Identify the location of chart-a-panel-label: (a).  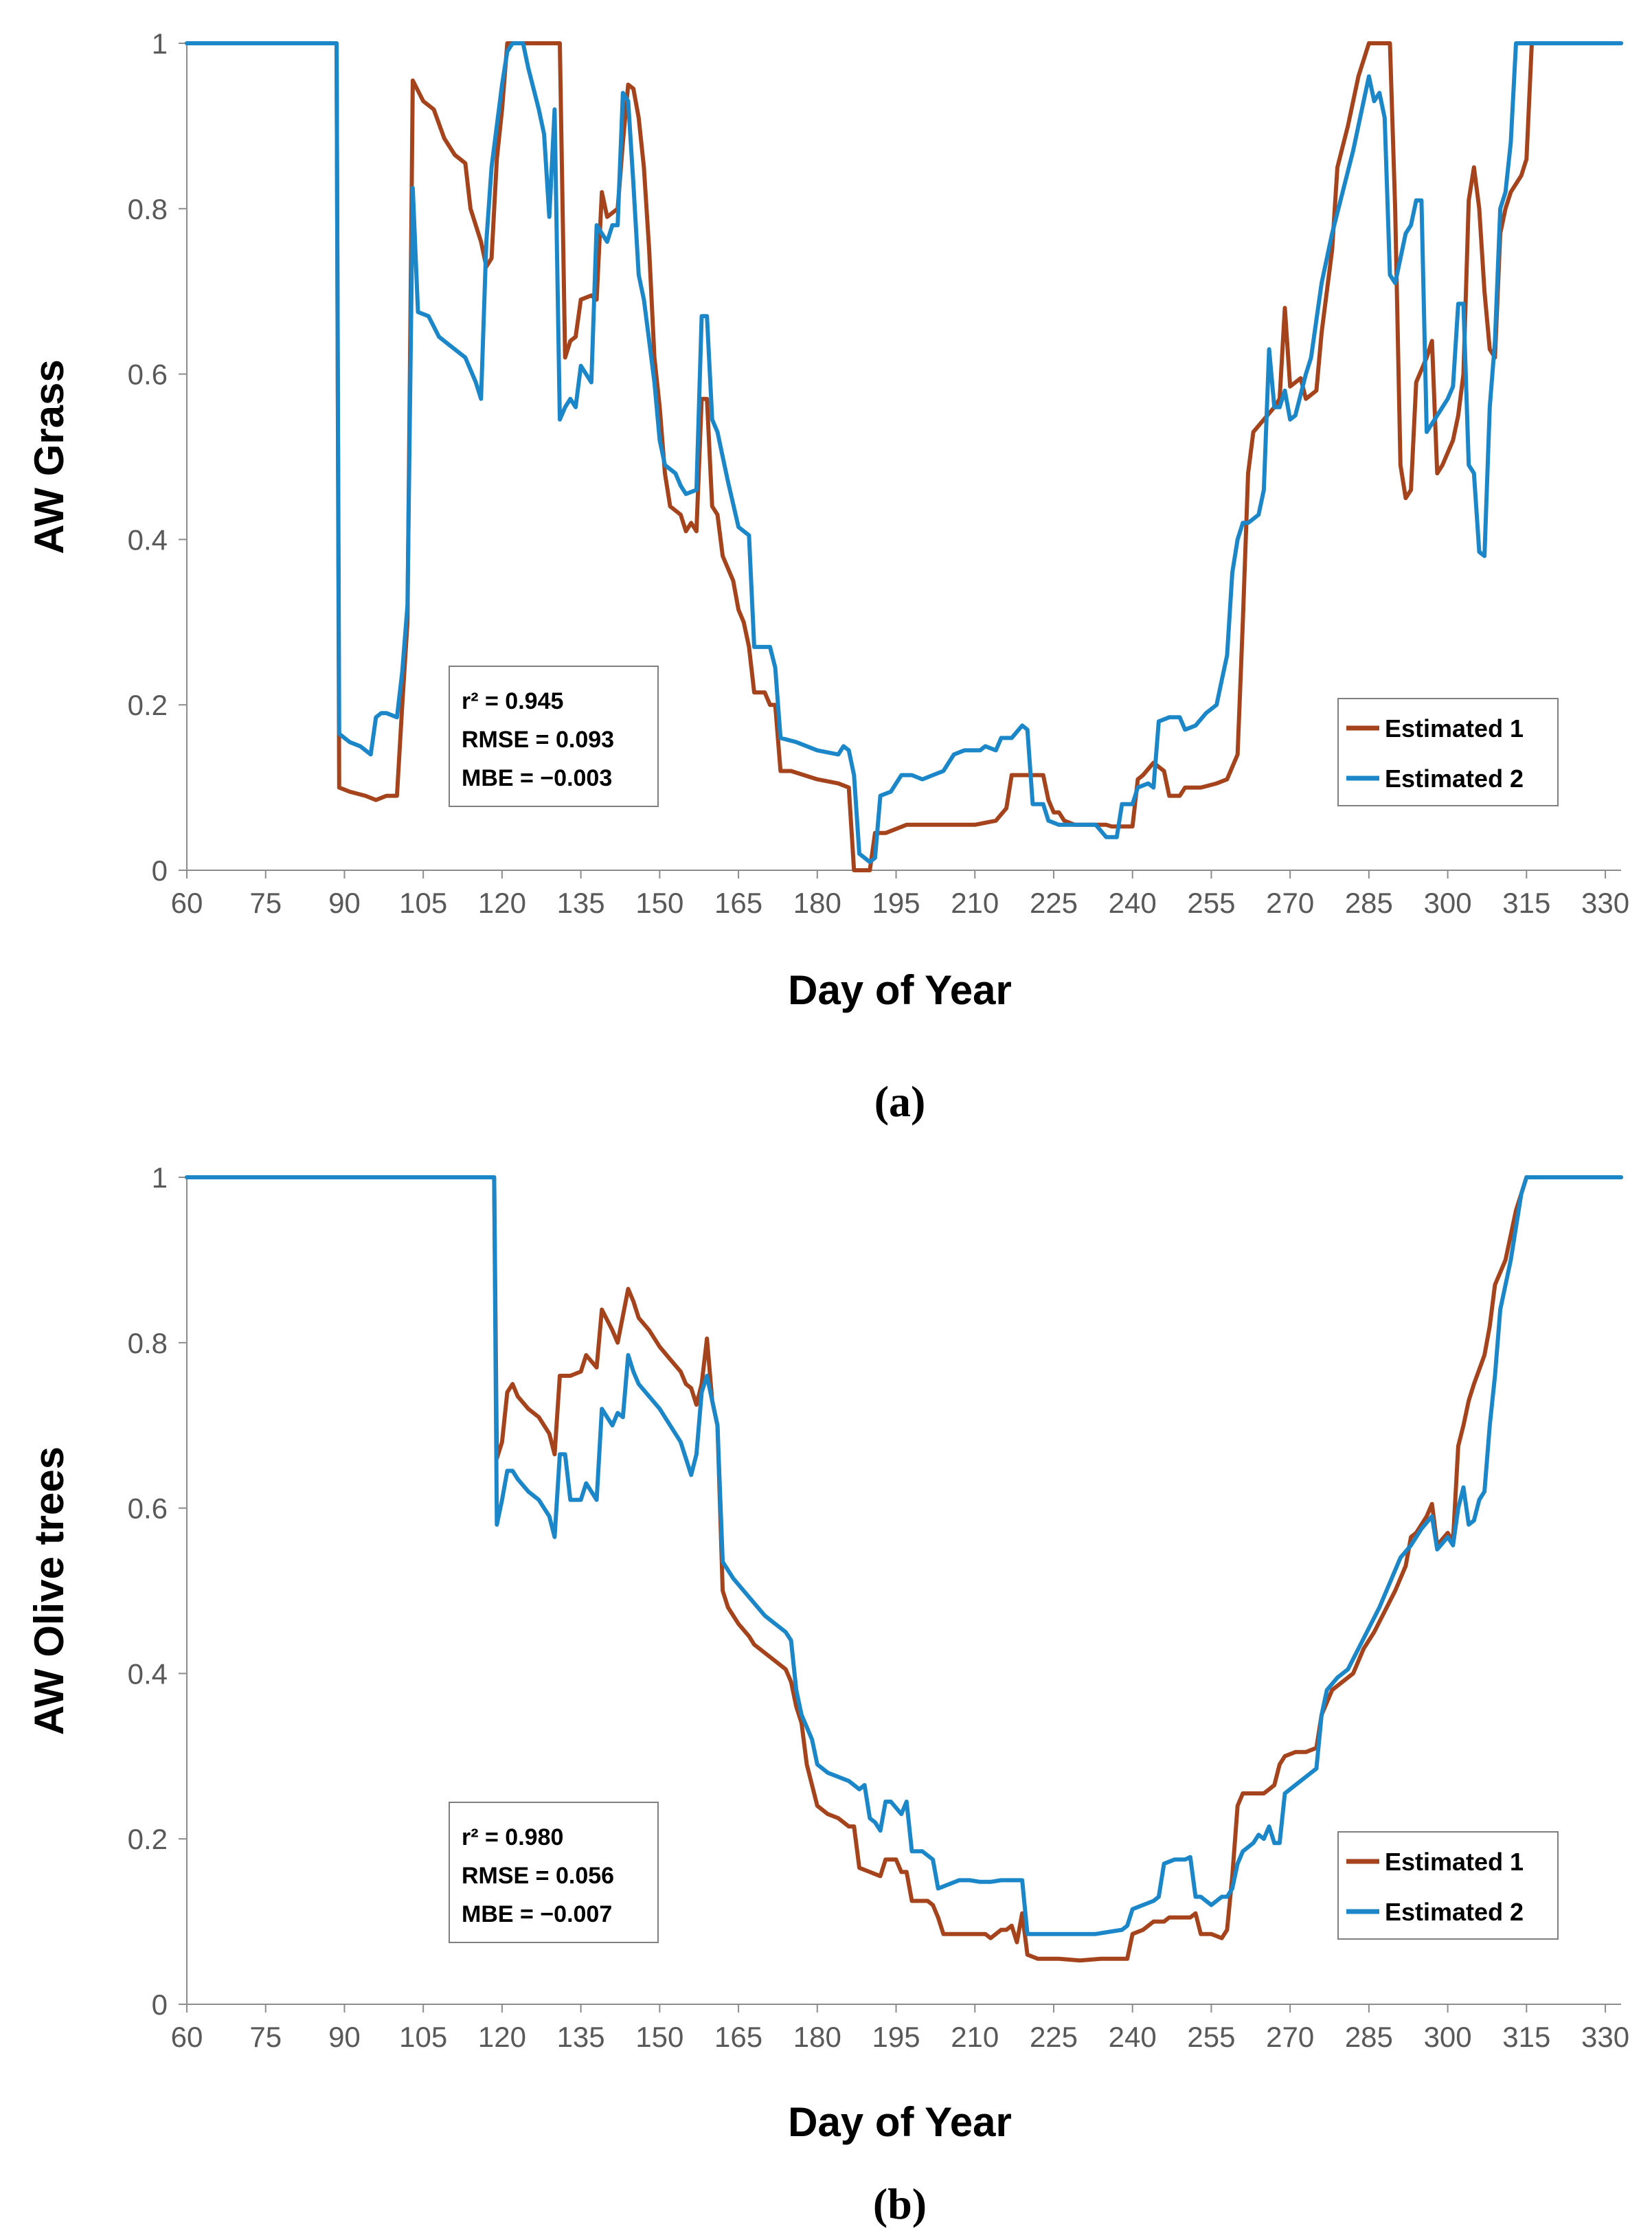
(900, 1101).